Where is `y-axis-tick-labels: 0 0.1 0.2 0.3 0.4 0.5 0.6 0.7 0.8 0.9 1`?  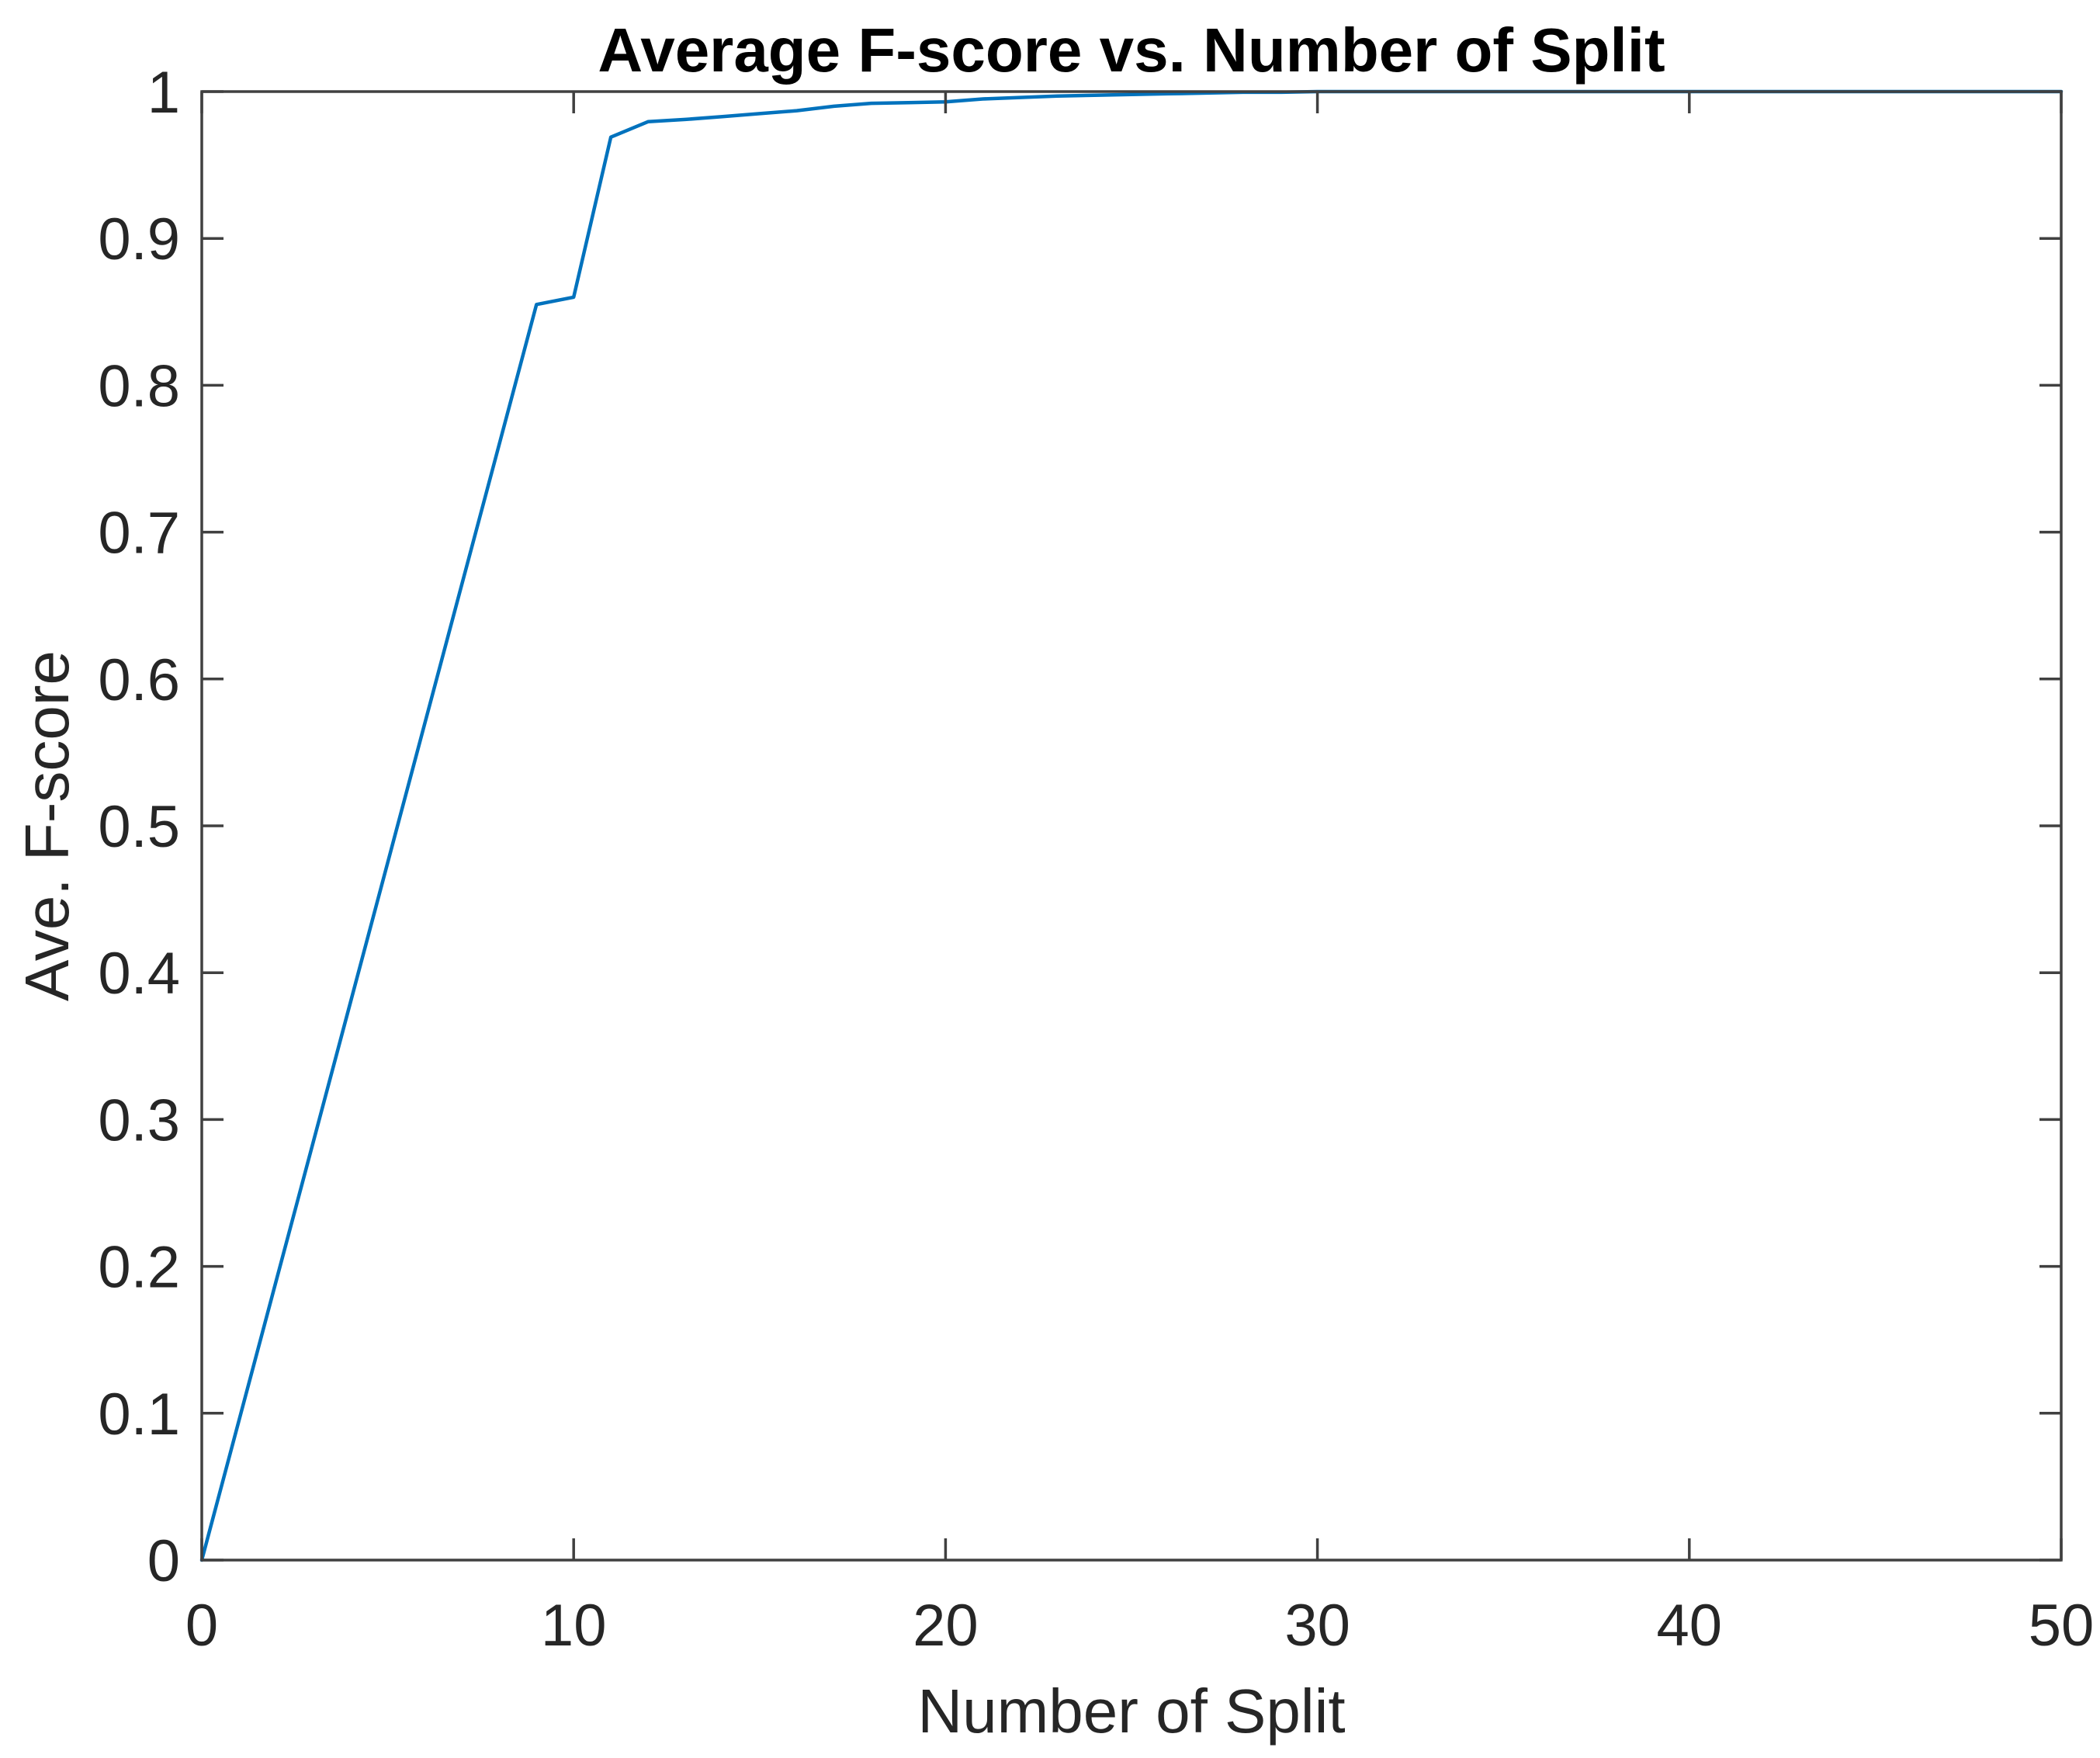 y-axis-tick-labels: 0 0.1 0.2 0.3 0.4 0.5 0.6 0.7 0.8 0.9 1 is located at coordinates (139, 827).